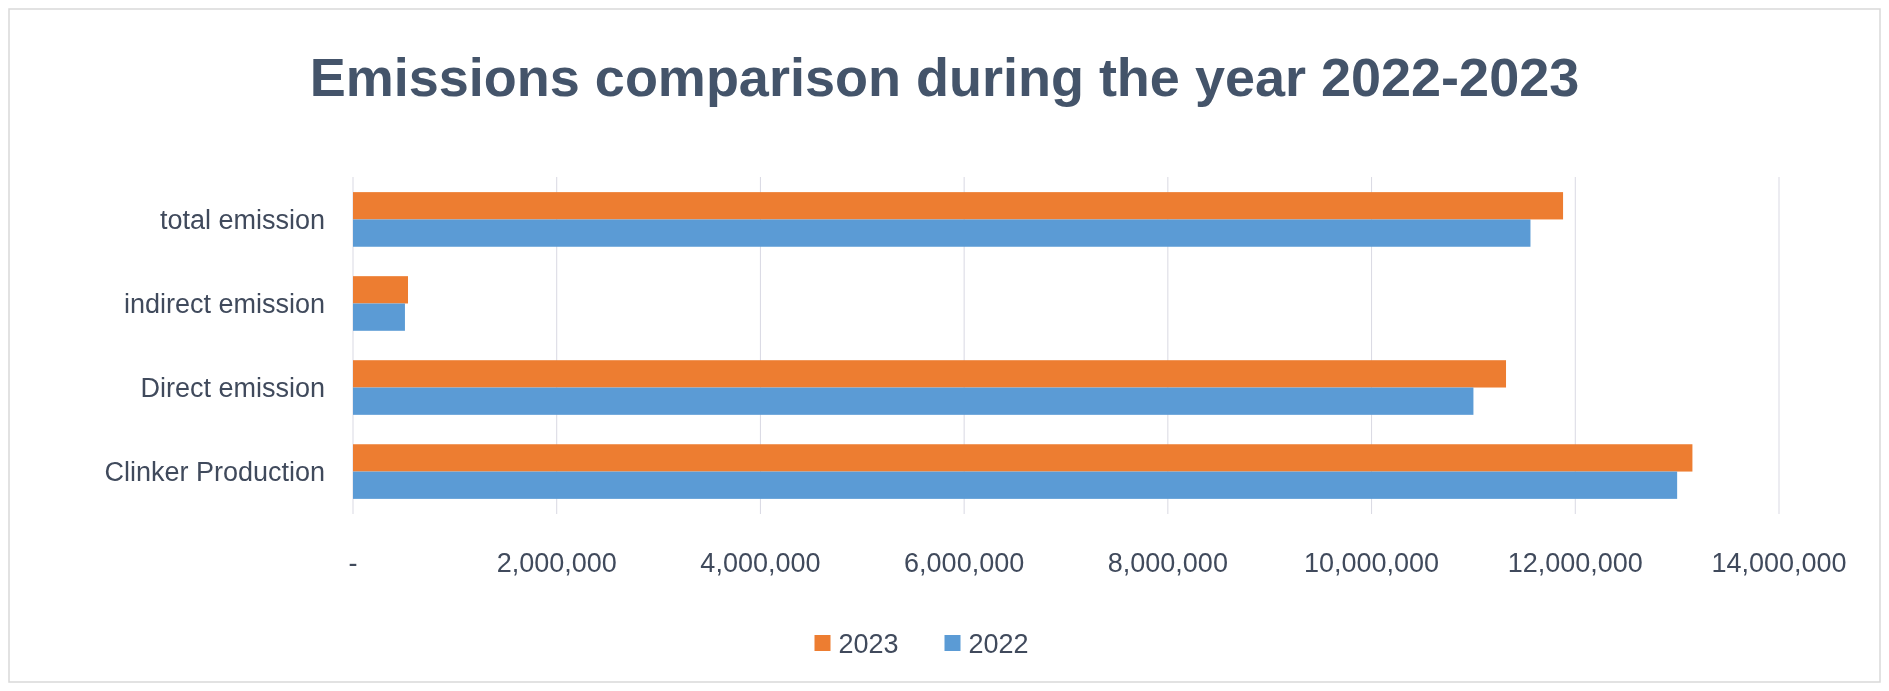 Image resolution: width=1889 pixels, height=691 pixels. Describe the element at coordinates (964, 563) in the screenshot. I see `x-tick-label: 6,000,000` at that location.